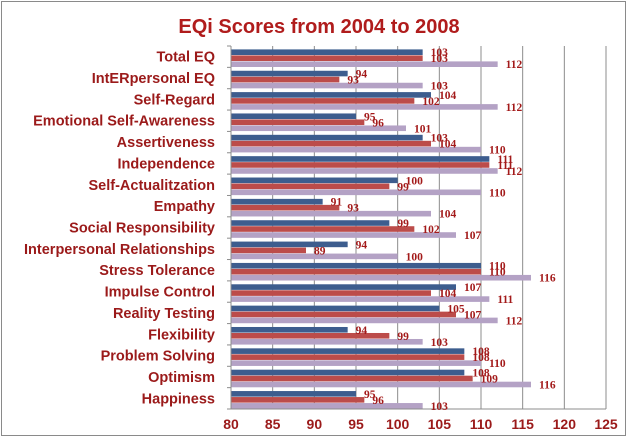  I want to click on data-label: 102, so click(431, 102).